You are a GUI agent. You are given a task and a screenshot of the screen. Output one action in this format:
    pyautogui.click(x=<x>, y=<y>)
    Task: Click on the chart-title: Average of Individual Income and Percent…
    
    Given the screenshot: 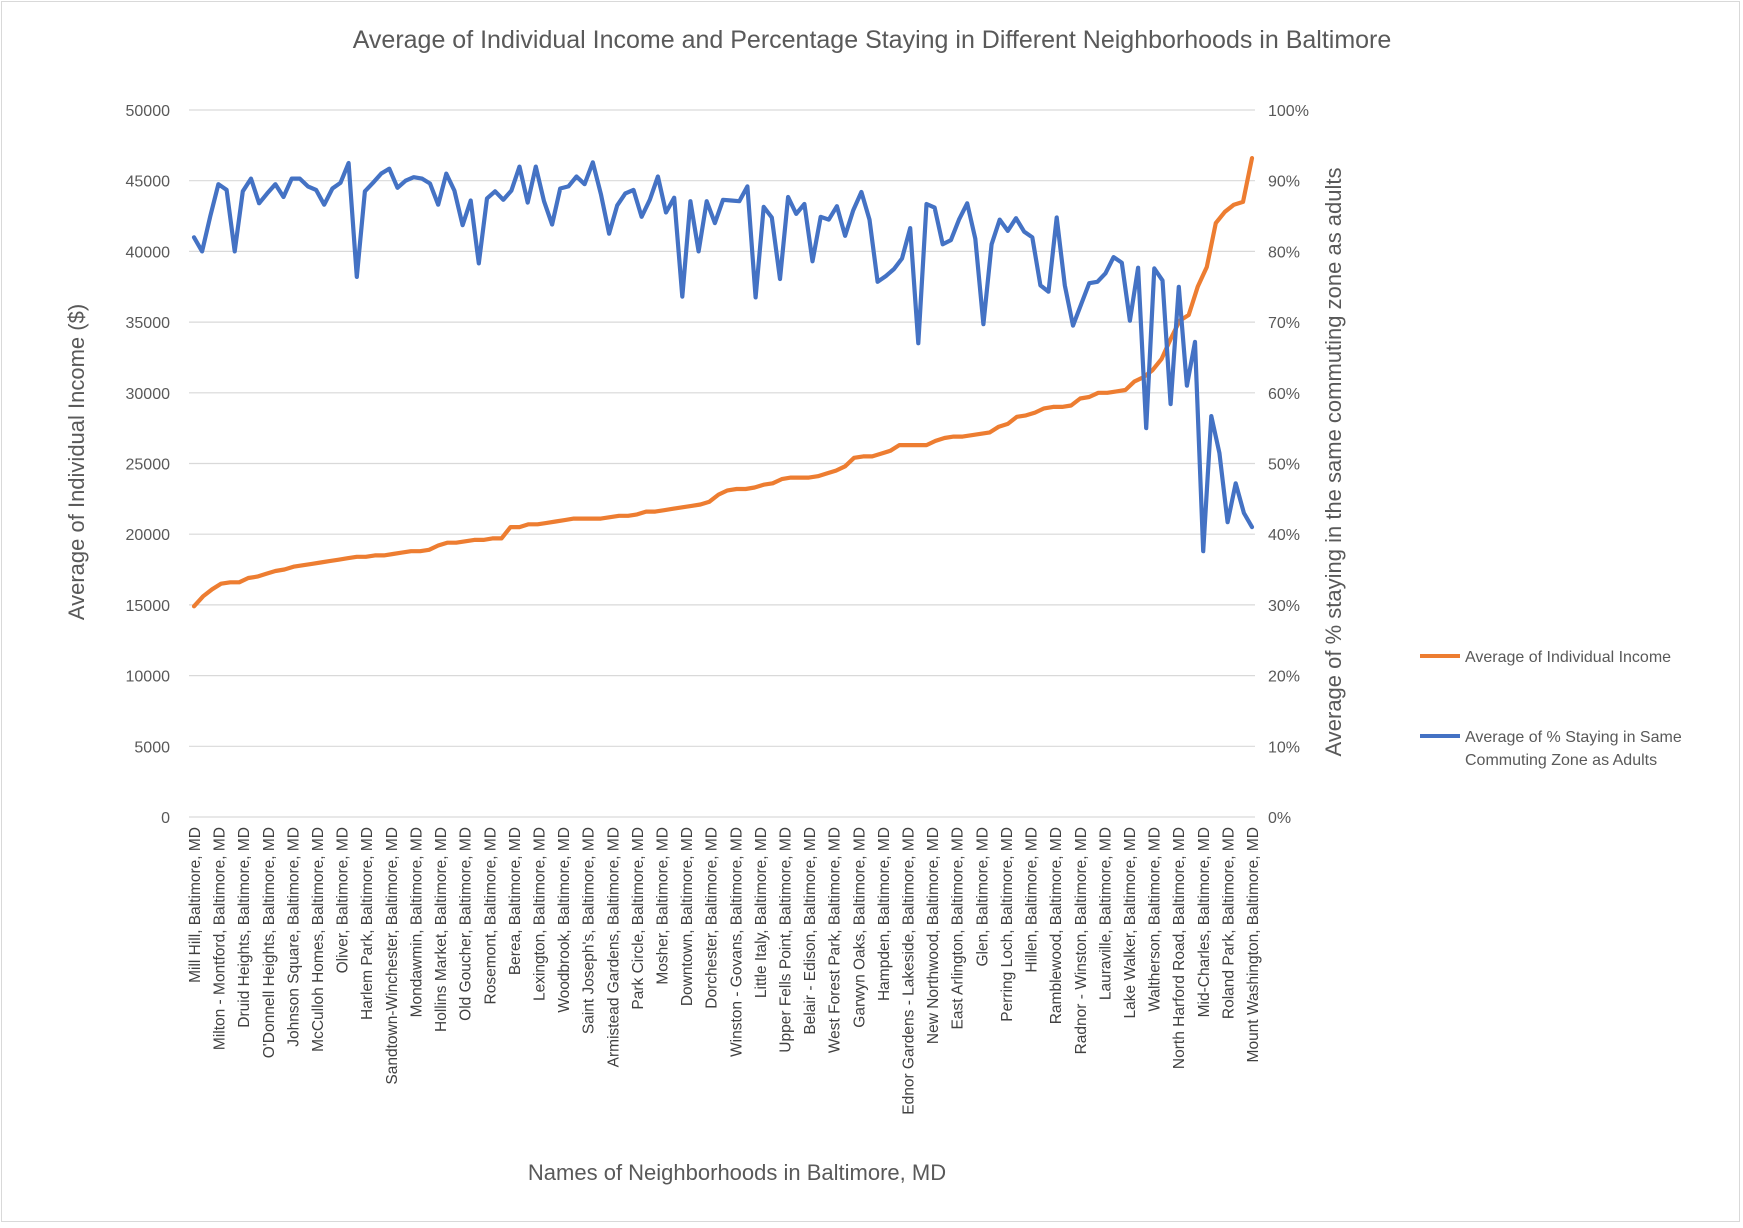 What is the action you would take?
    pyautogui.click(x=872, y=40)
    